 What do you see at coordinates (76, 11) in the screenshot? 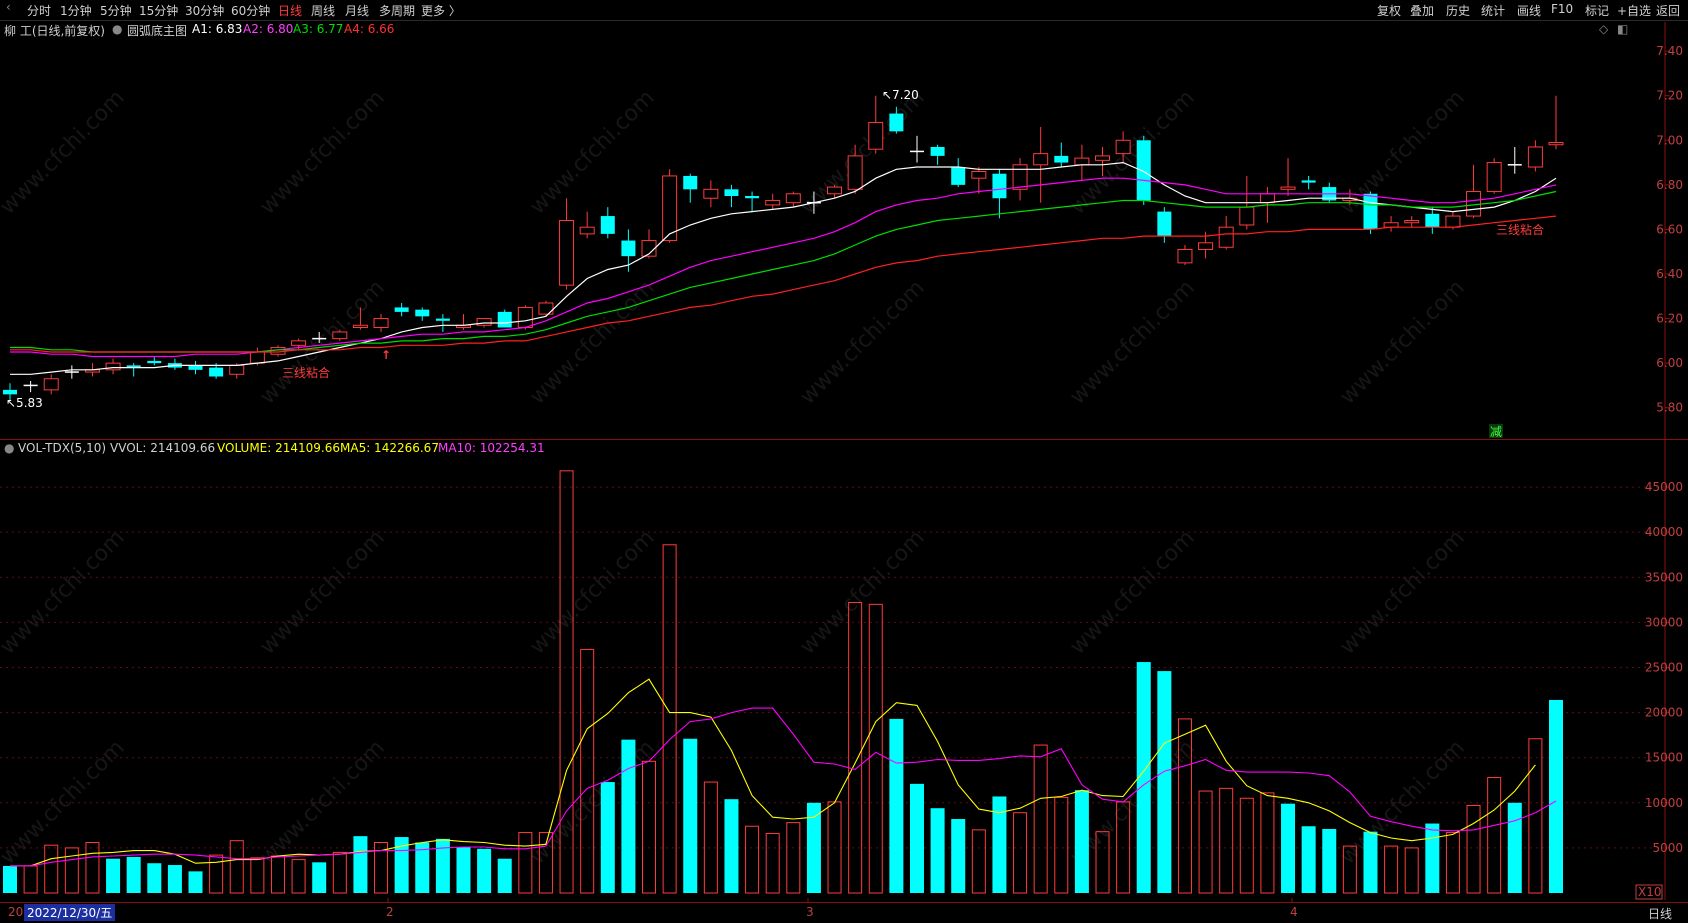
I see `period-tab-1min: 1分钟` at bounding box center [76, 11].